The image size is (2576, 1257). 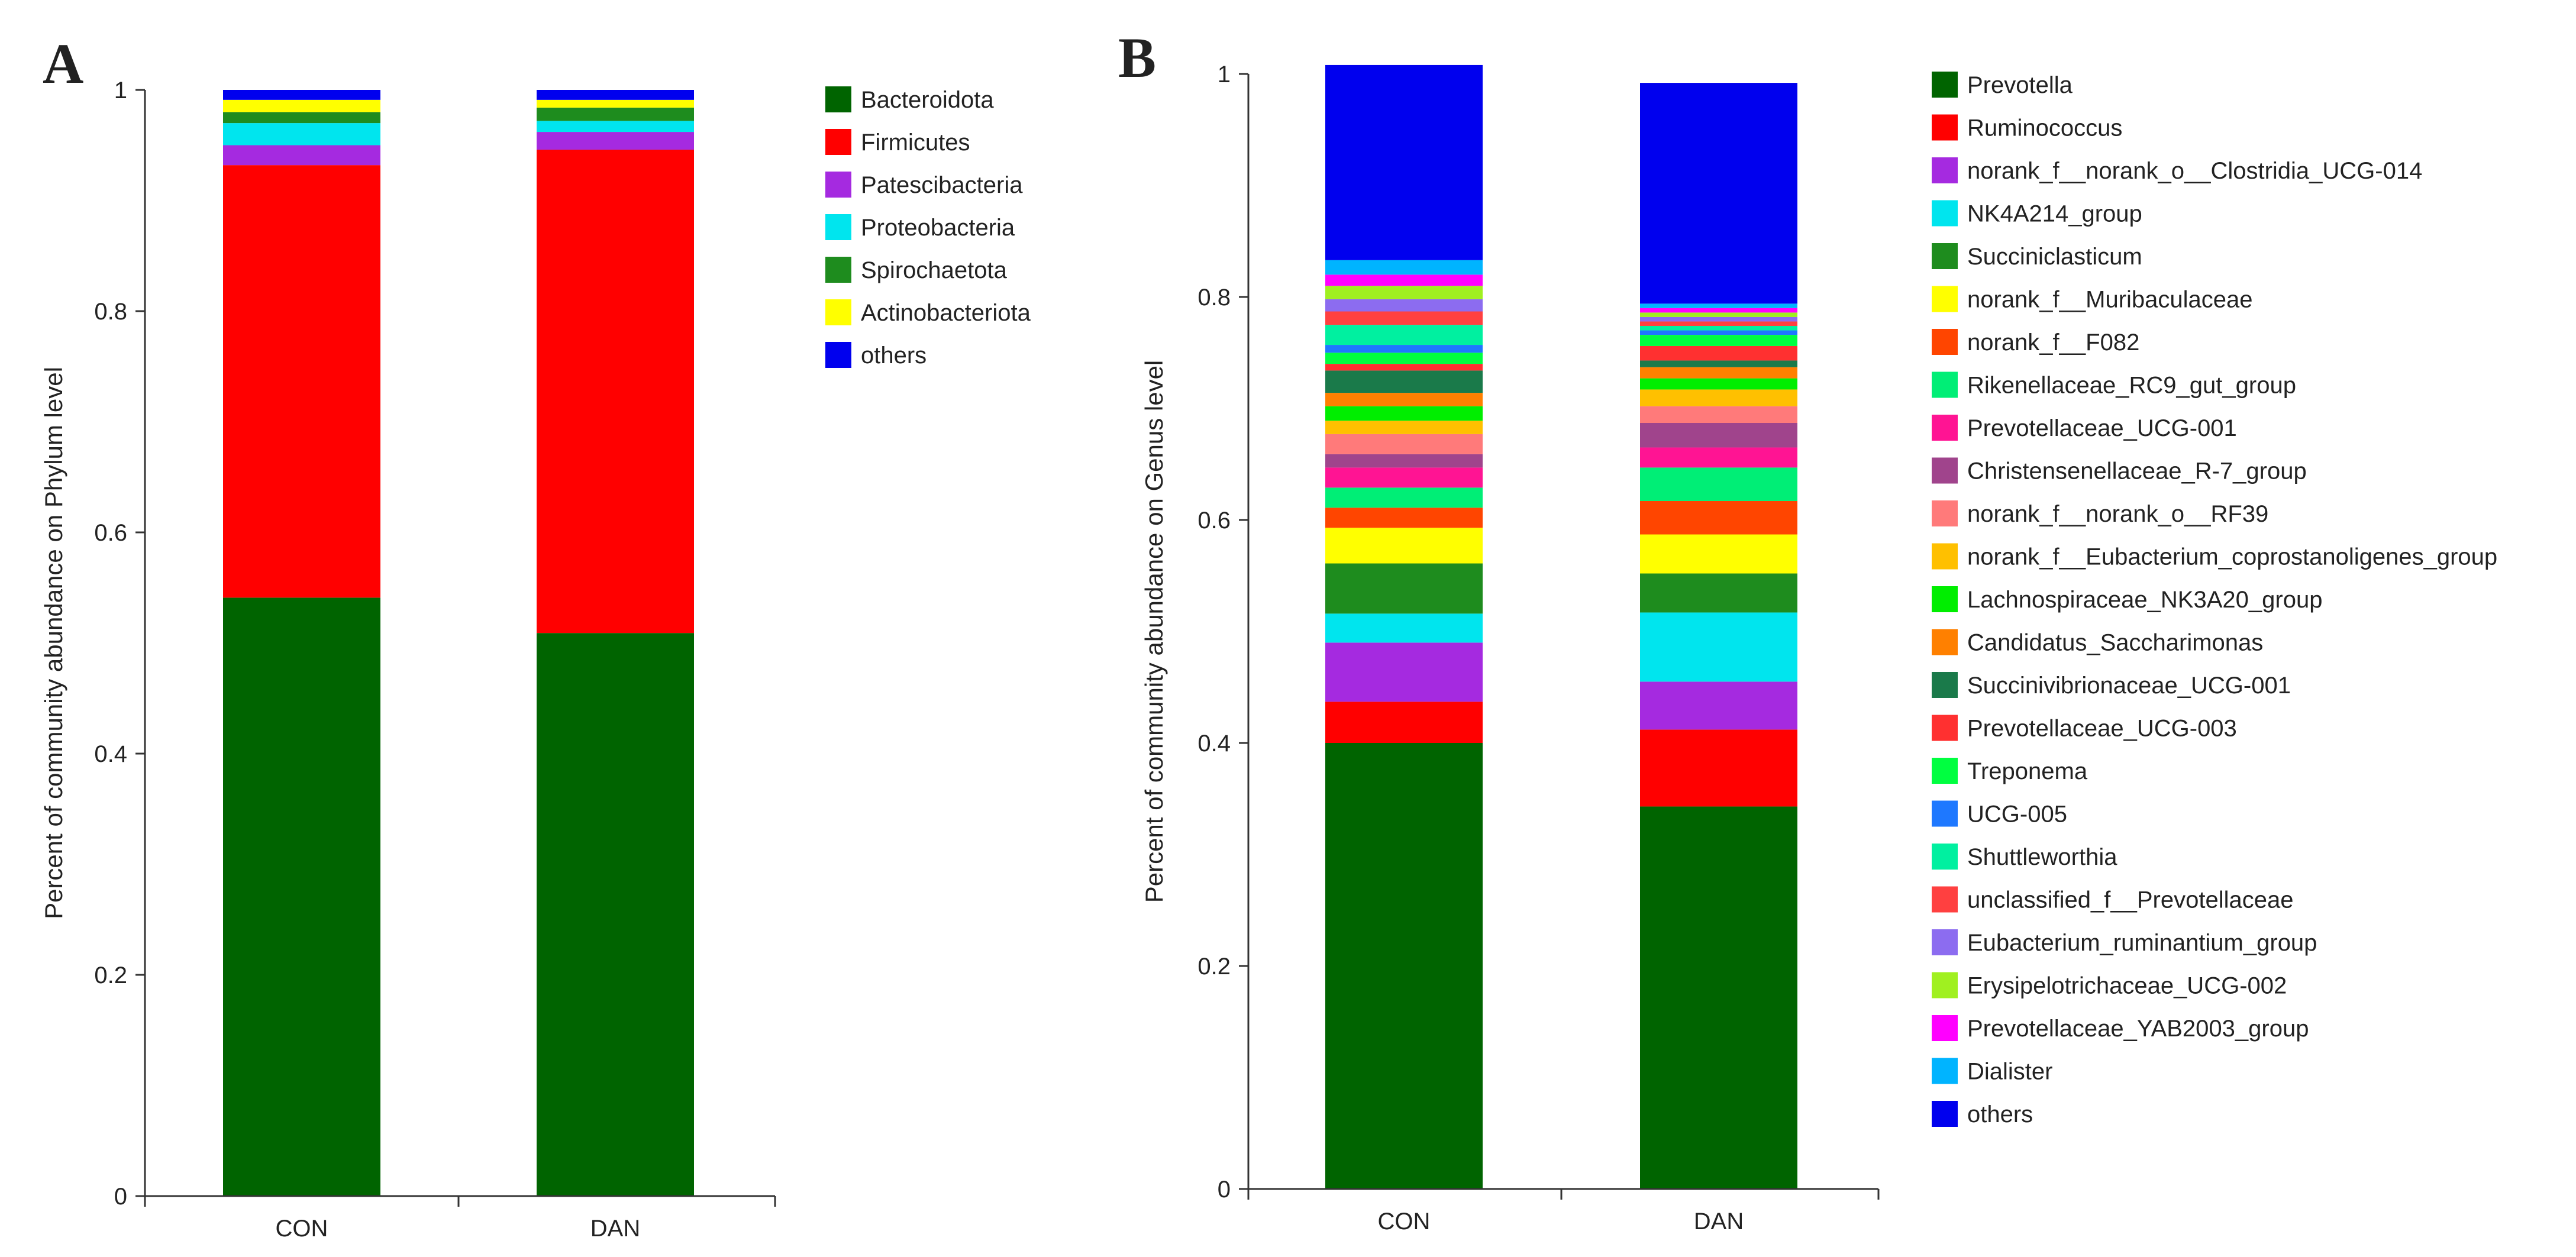 I want to click on y-tick-label-b-4: 0.8, so click(x=1214, y=298).